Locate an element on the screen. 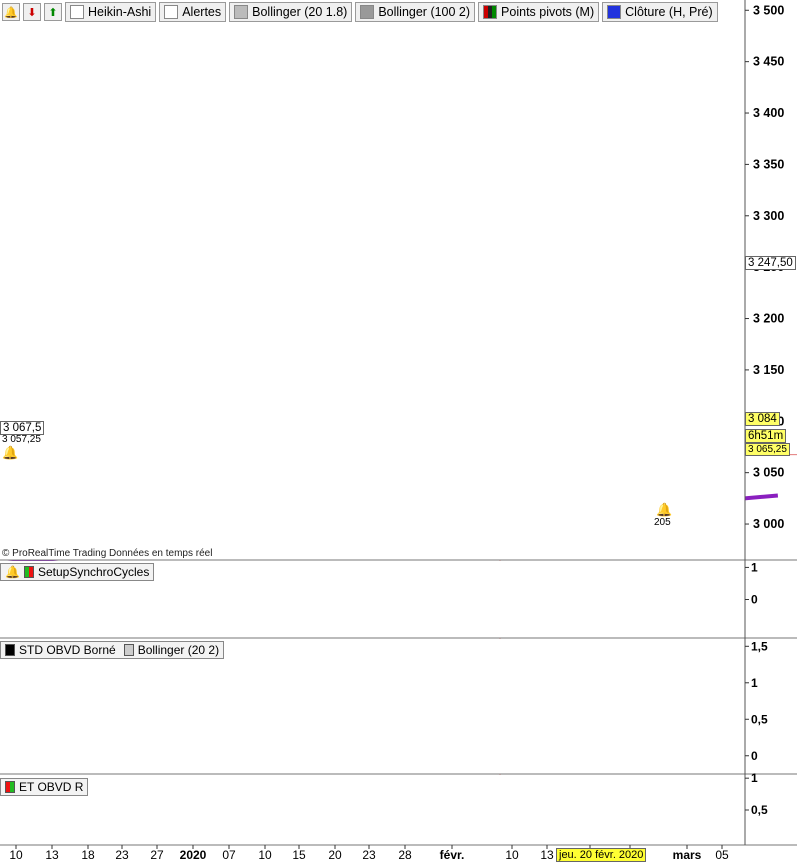 The width and height of the screenshot is (797, 862). current-price-tag: 3 084 is located at coordinates (762, 419).